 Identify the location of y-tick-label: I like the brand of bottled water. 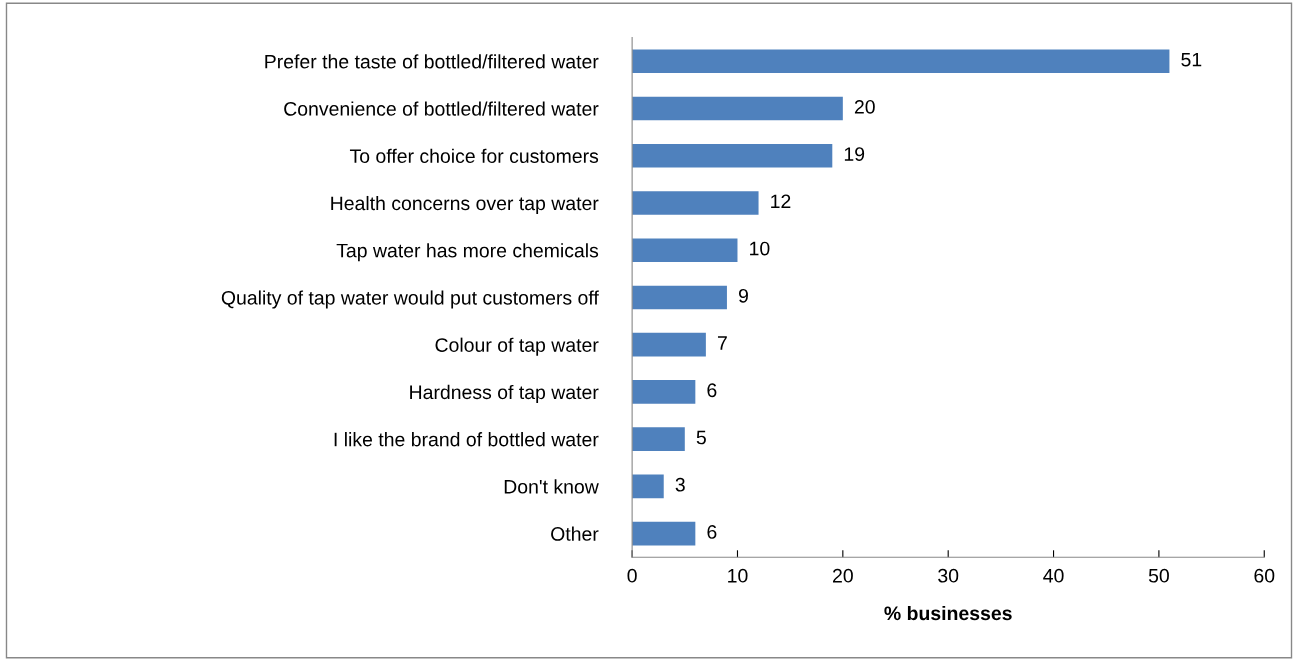
(466, 439).